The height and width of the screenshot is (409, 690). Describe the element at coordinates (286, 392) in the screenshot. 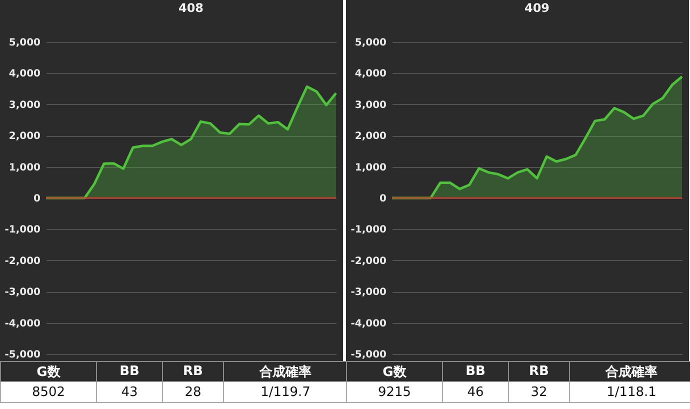

I see `text: 1/119.7` at that location.